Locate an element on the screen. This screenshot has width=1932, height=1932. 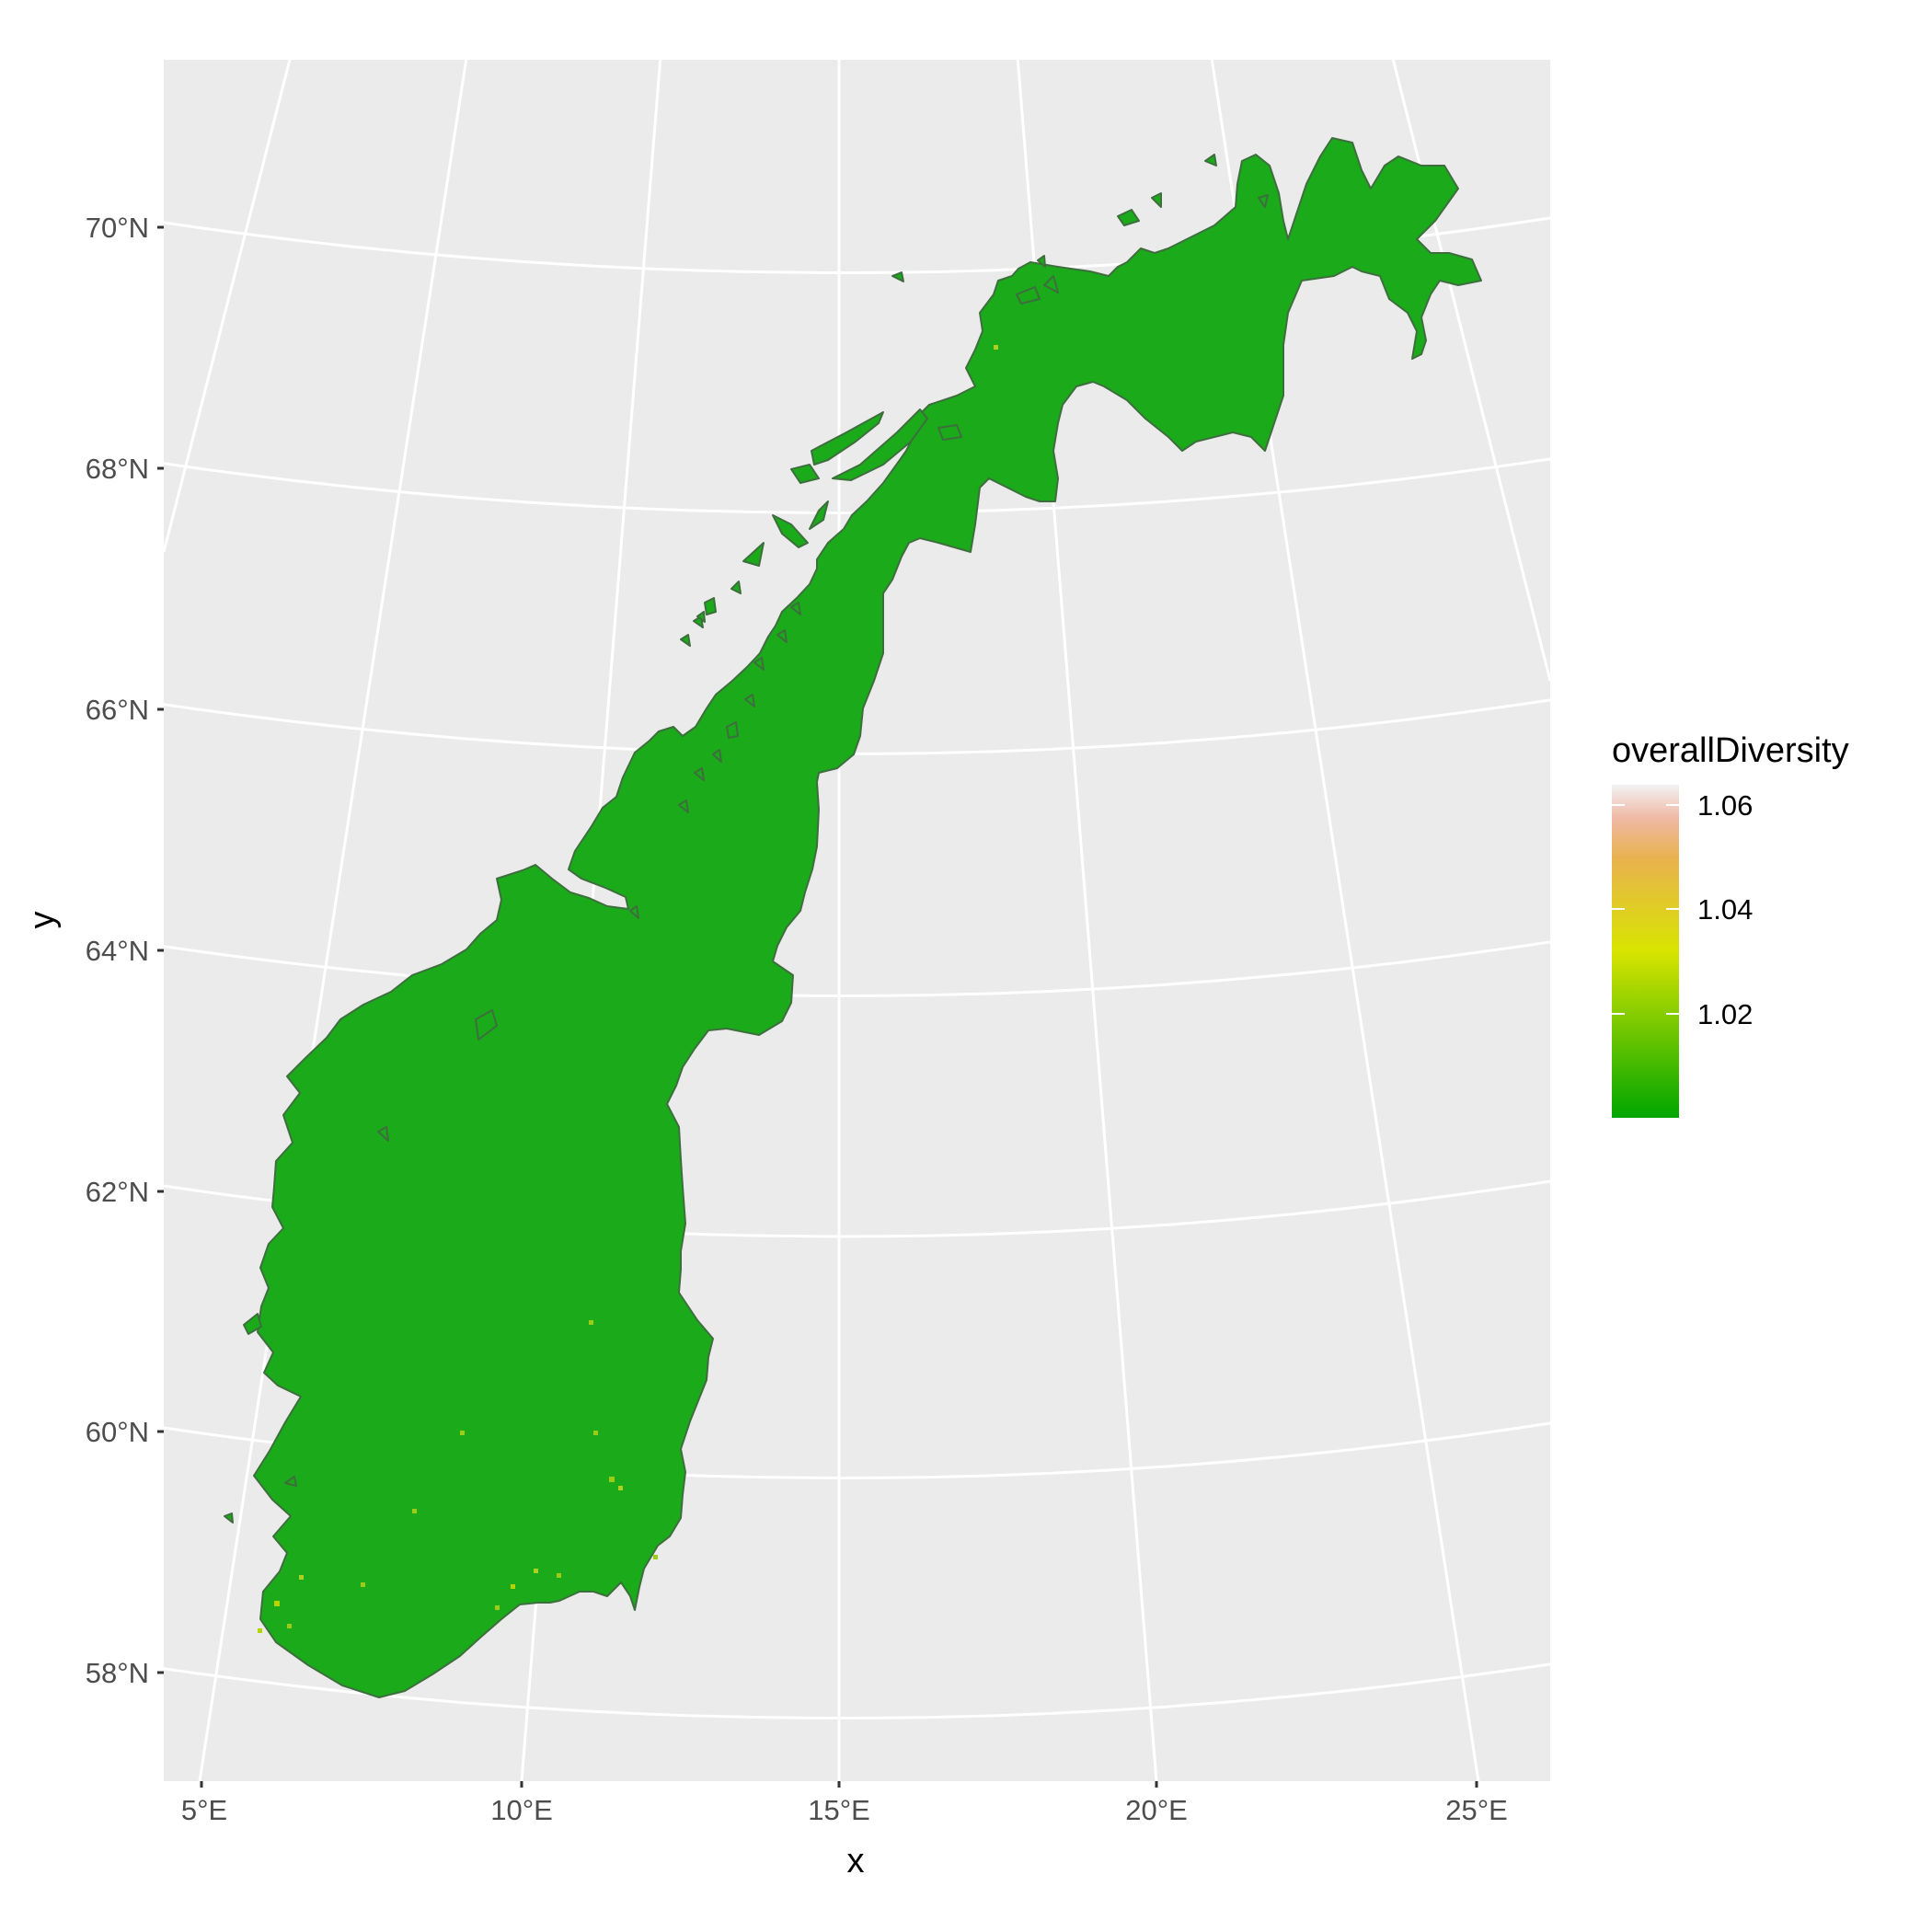
color-legend: overallDiversity 1.06 1.04 1.02 is located at coordinates (1730, 924).